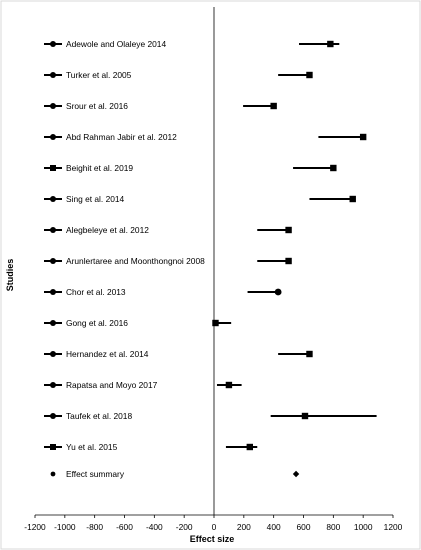 This screenshot has width=421, height=550. I want to click on study-row: Alegbeleye et al. 2012, so click(168, 230).